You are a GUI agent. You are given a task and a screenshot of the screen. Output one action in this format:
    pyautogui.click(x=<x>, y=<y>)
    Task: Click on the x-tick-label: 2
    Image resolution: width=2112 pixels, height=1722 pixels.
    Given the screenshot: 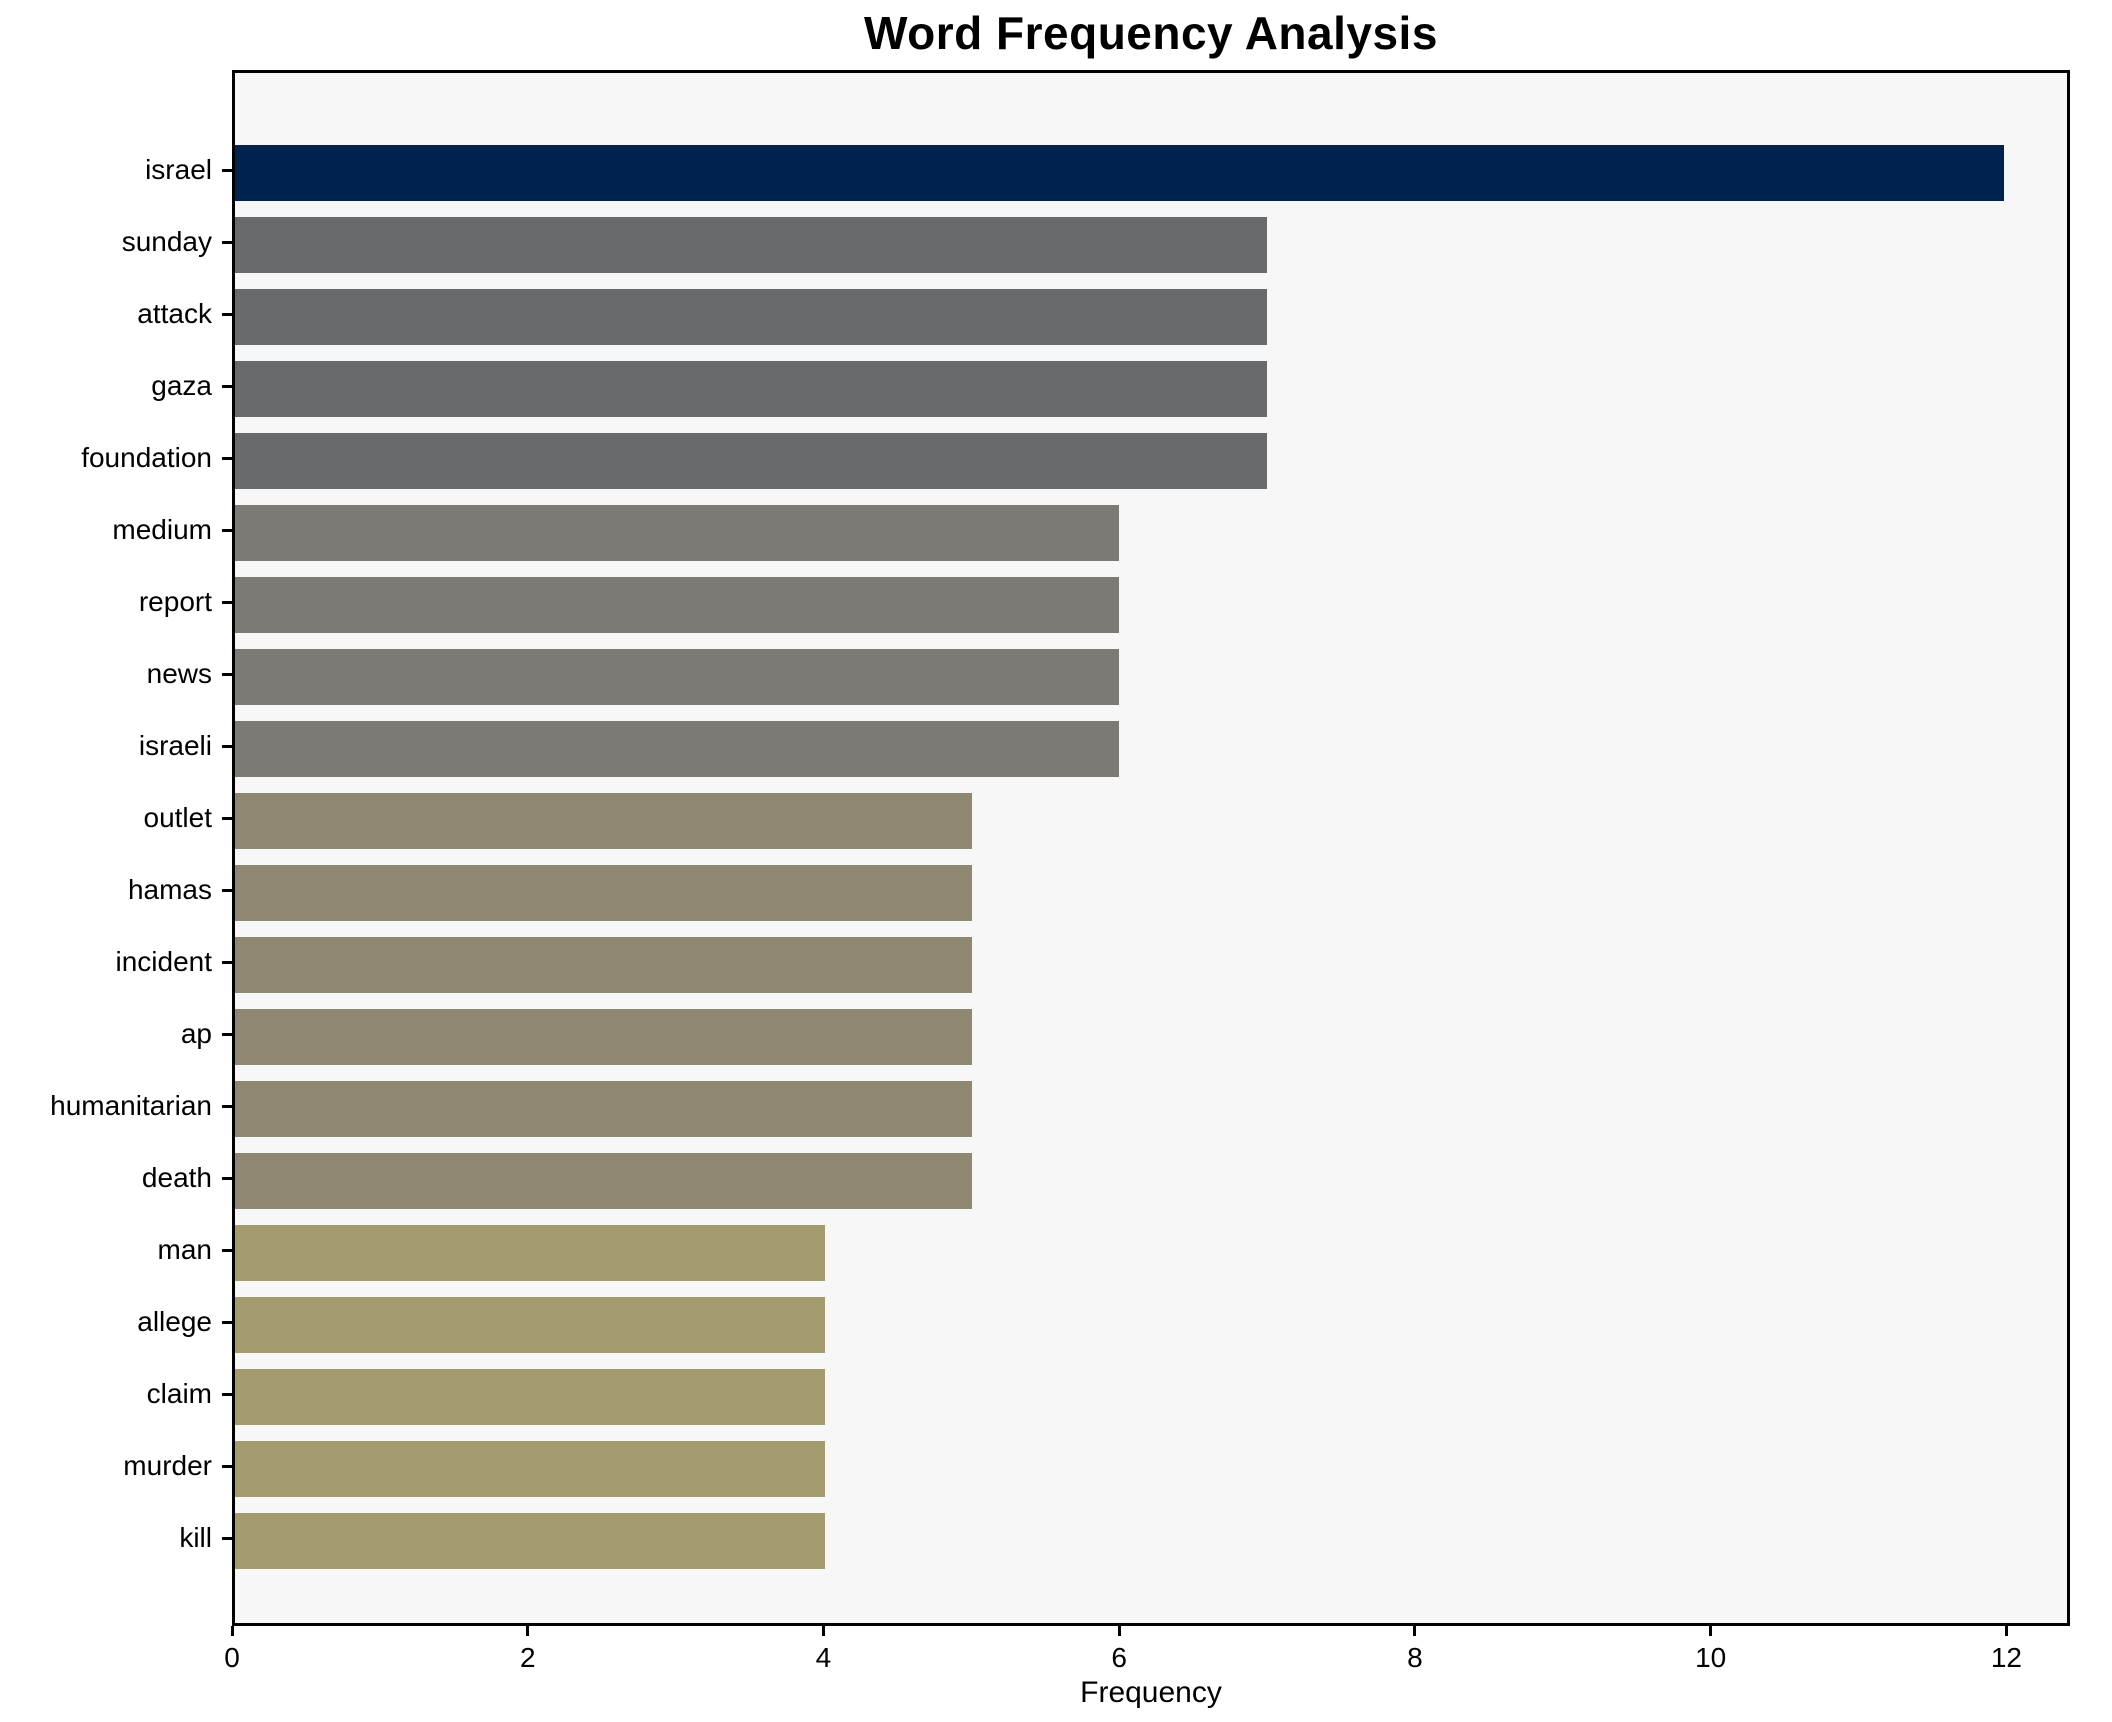 What is the action you would take?
    pyautogui.click(x=527, y=1657)
    